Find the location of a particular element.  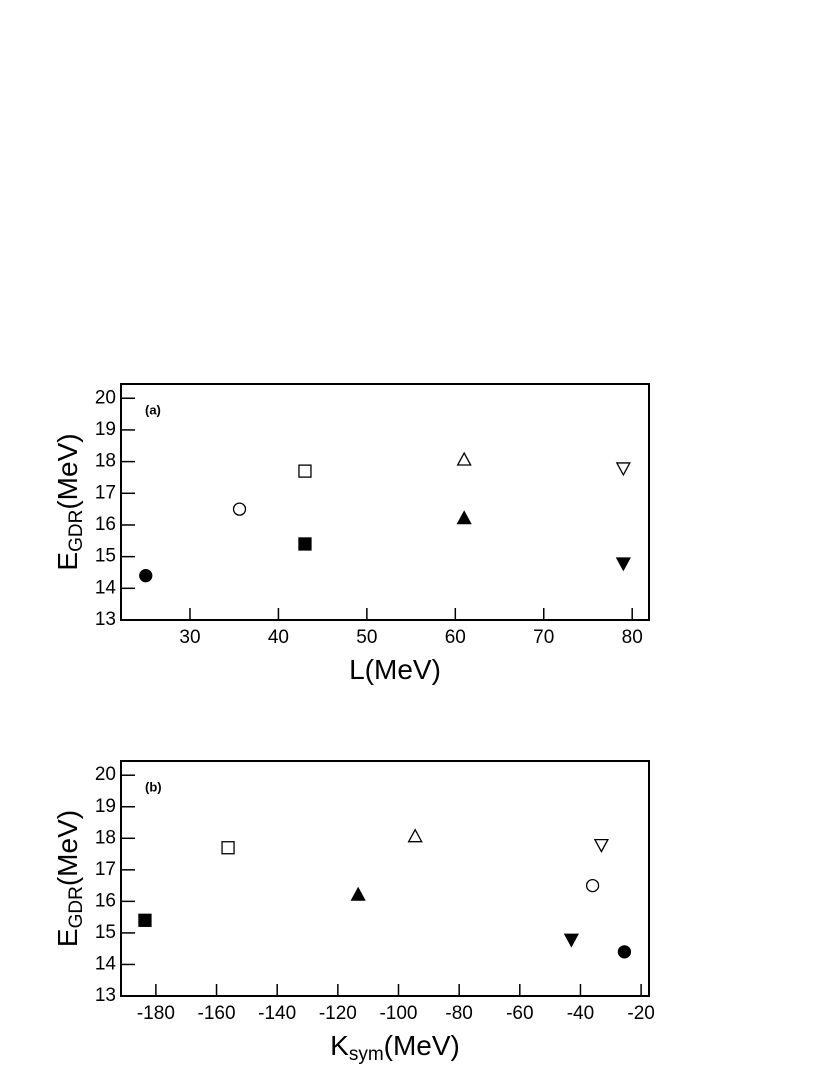

x-tick-label: 50 is located at coordinates (366, 637).